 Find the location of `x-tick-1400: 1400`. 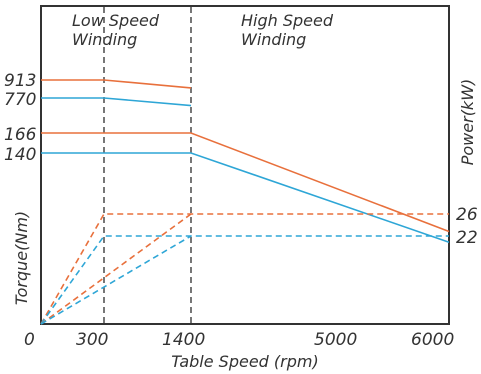

x-tick-1400: 1400 is located at coordinates (183, 340).